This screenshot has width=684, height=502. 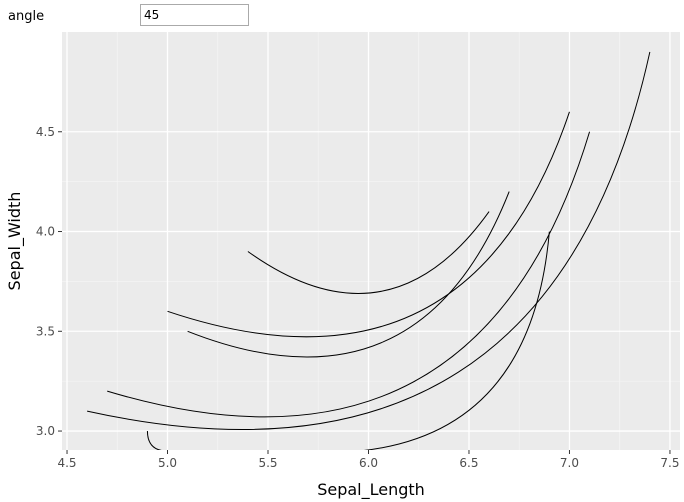 What do you see at coordinates (368, 463) in the screenshot?
I see `x-tick-label: 6.0` at bounding box center [368, 463].